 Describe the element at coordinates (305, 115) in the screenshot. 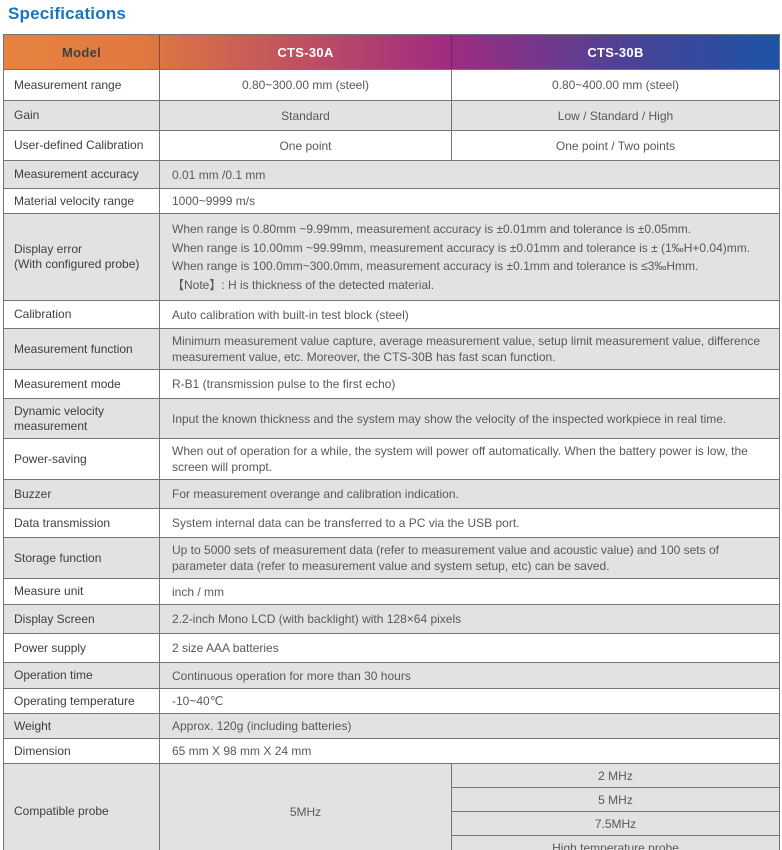

I see `spec-value-cts30a: Standard` at that location.